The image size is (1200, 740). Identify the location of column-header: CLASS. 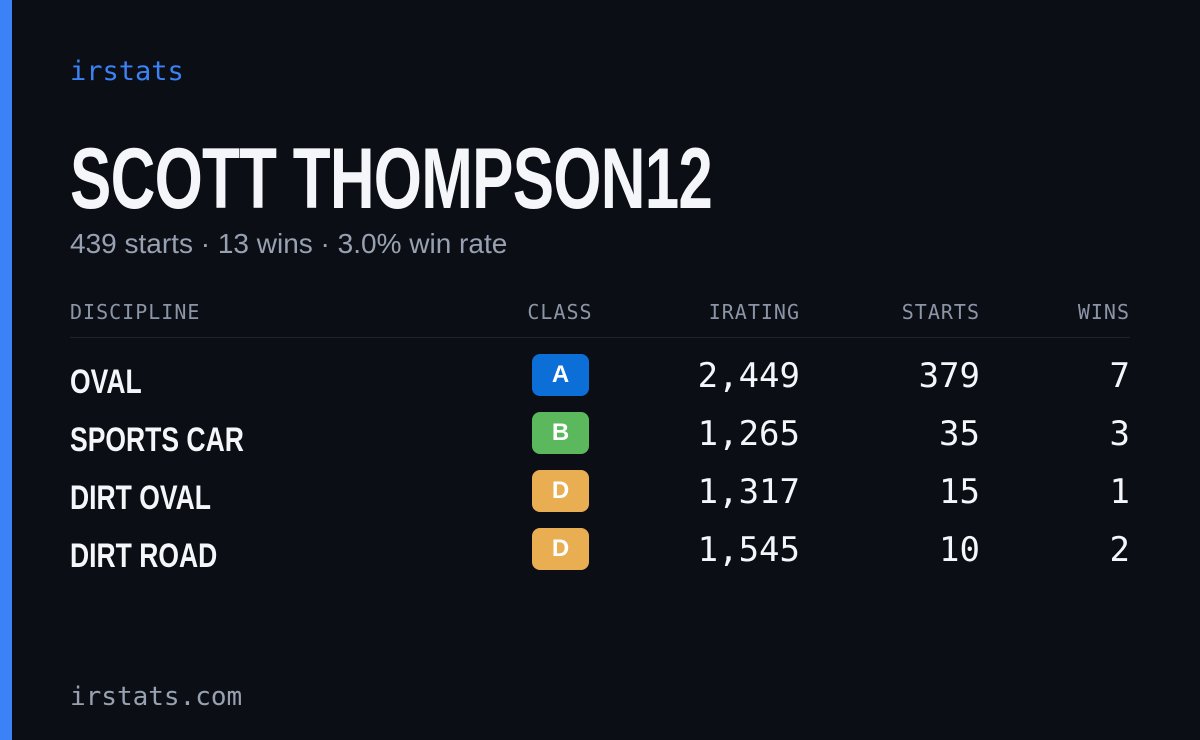
(560, 312).